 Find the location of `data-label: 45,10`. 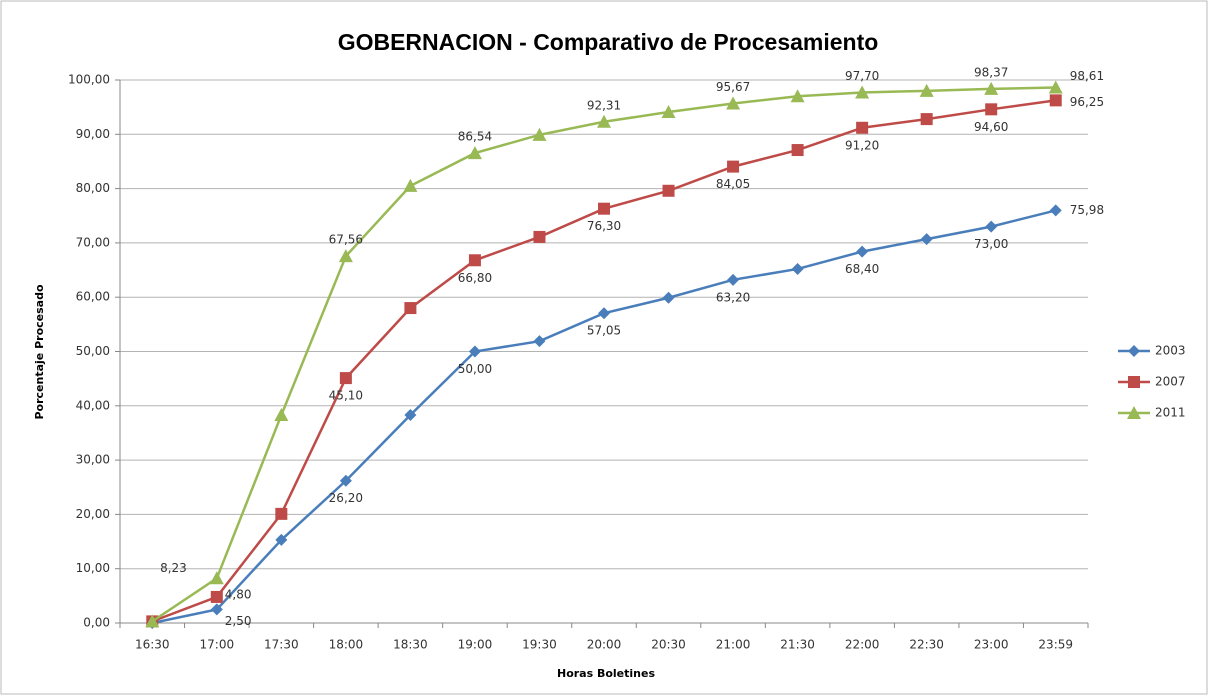

data-label: 45,10 is located at coordinates (346, 396).